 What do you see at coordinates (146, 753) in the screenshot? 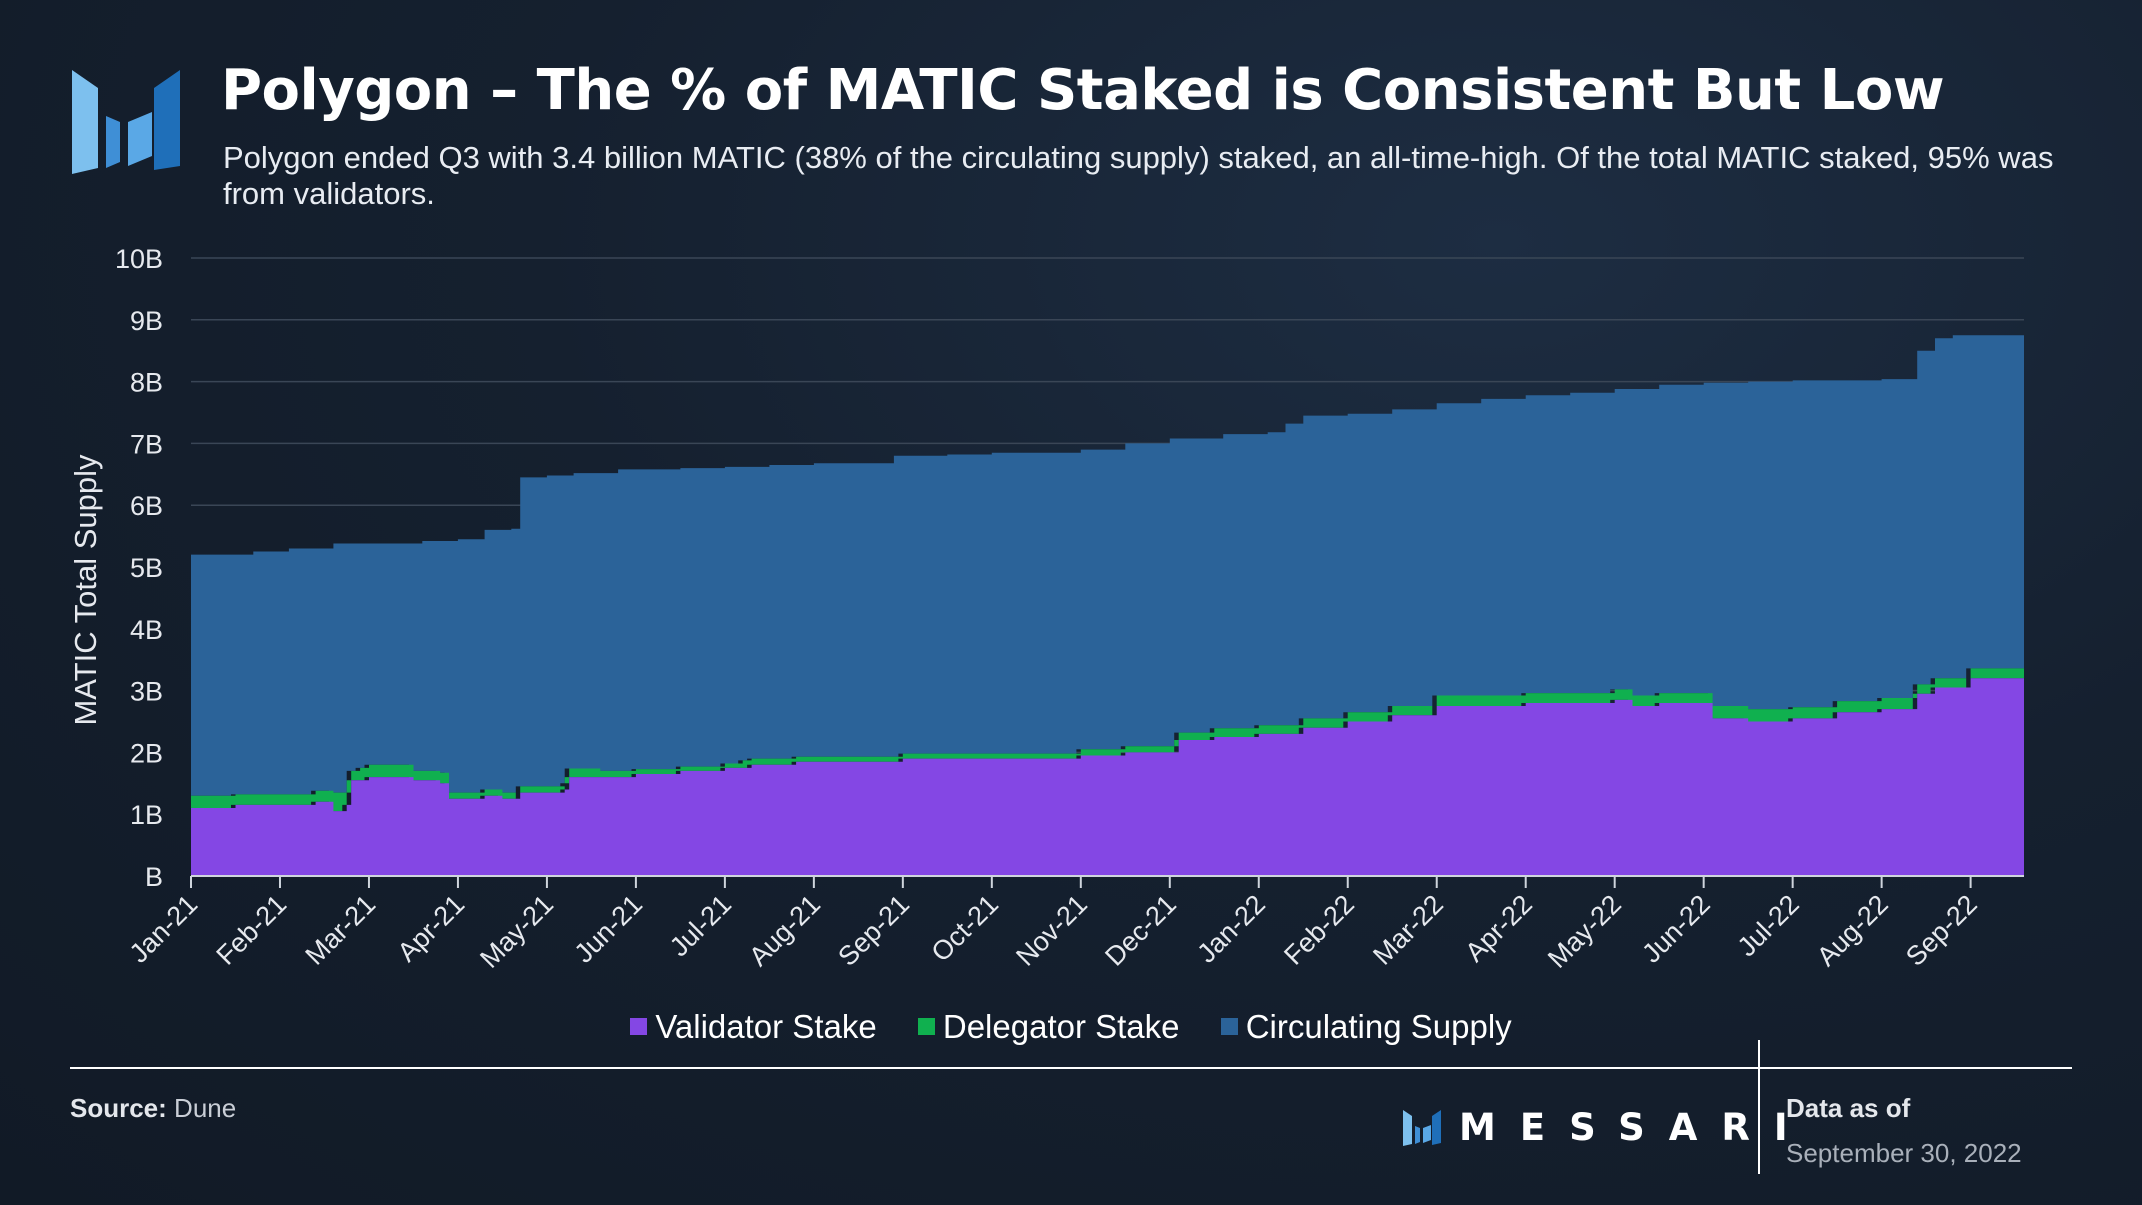
I see `y-tick-label: 2B` at bounding box center [146, 753].